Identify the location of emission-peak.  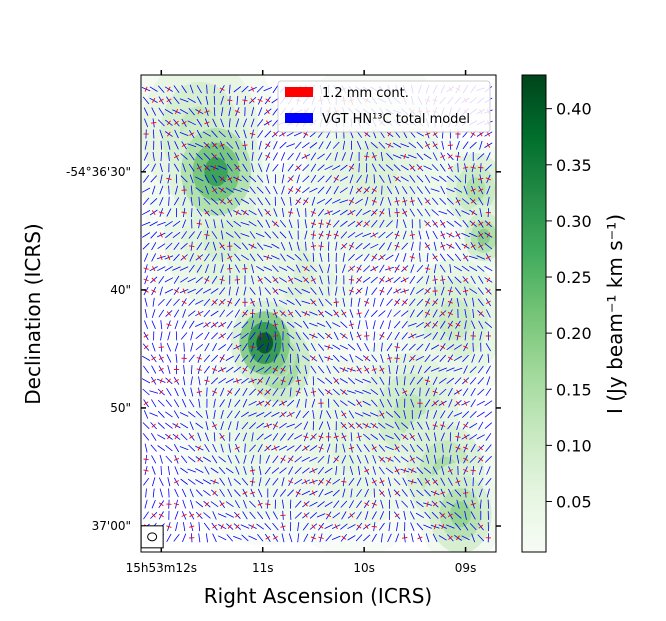
(457, 507).